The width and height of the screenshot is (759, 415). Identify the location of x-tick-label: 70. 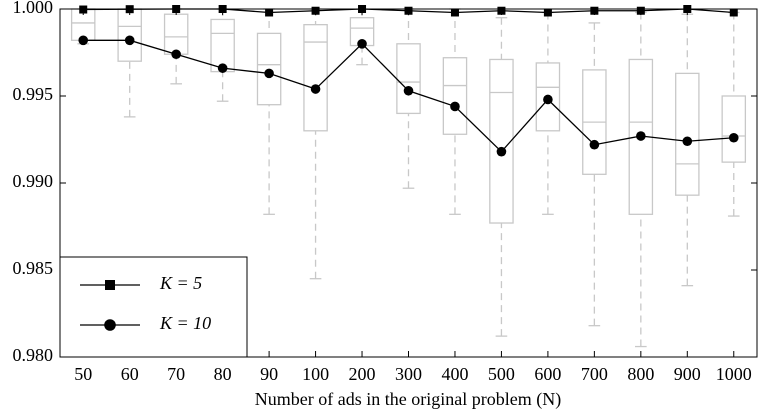
(176, 374).